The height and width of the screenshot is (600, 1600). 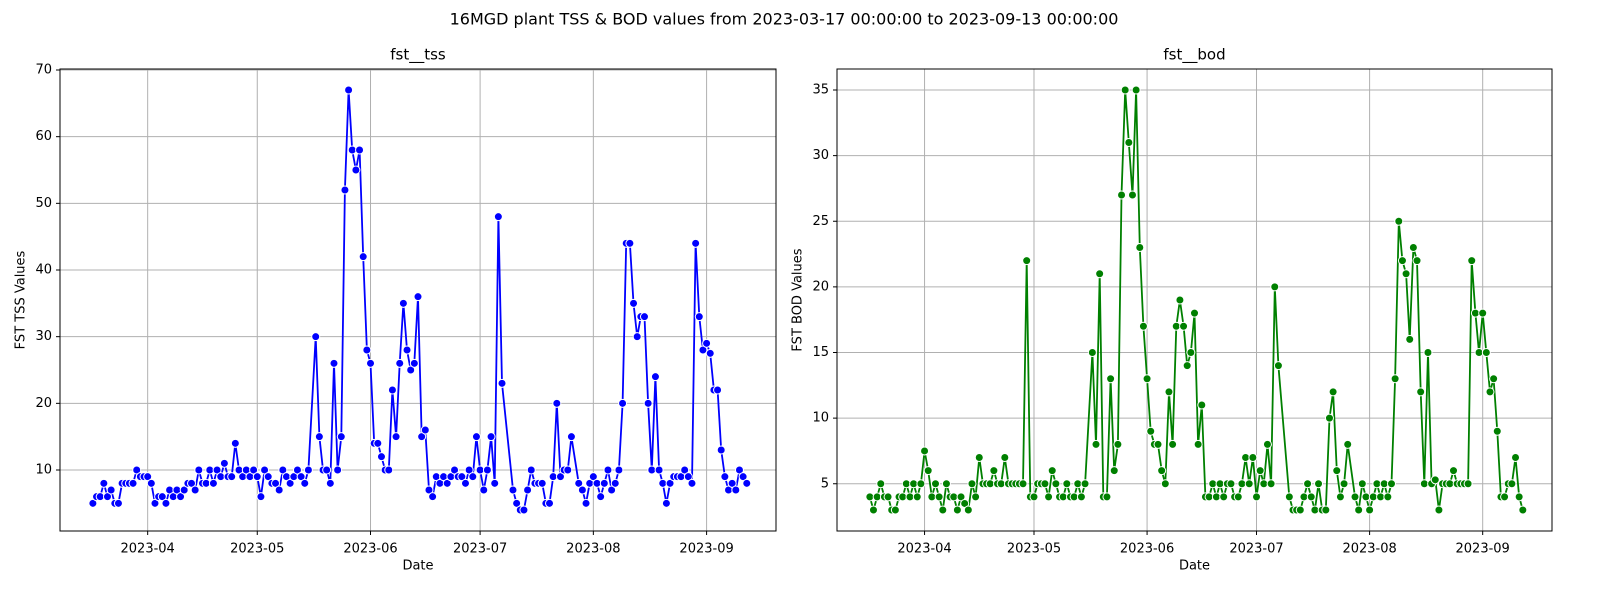 I want to click on y-tick-label: 5, so click(x=825, y=483).